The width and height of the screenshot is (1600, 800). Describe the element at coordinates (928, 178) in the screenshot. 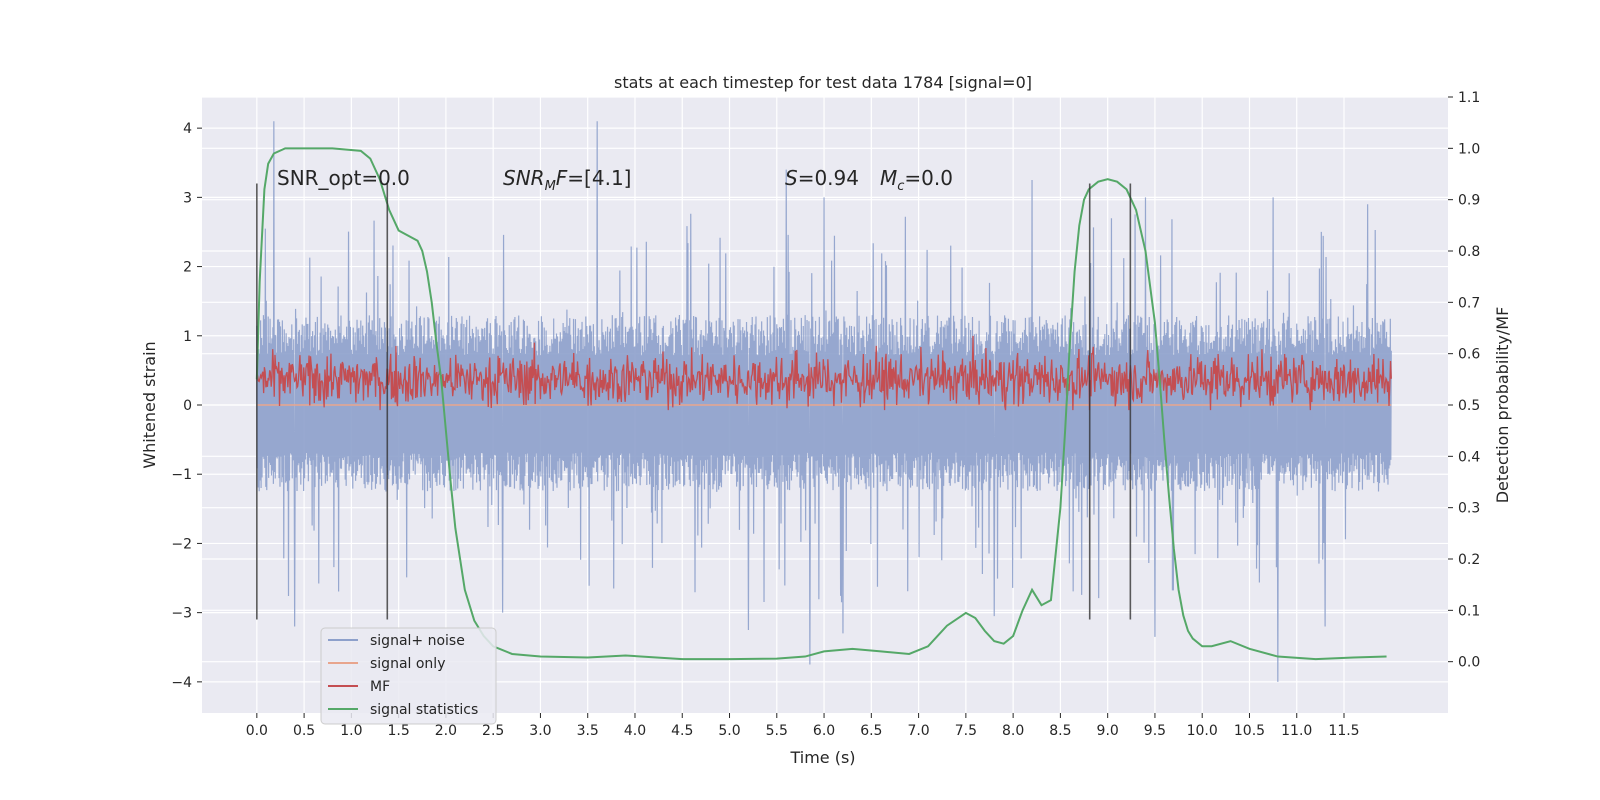

I see `annotation-mc-value: =0.0` at that location.